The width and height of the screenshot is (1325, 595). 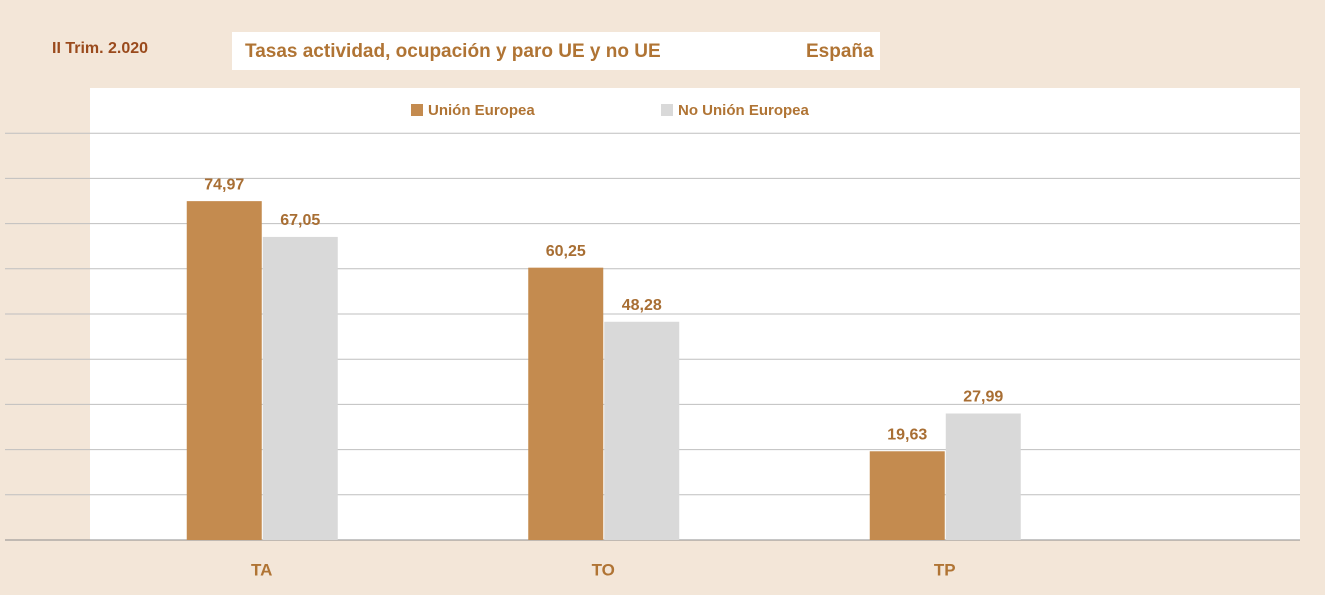 I want to click on x-tick-label: TP, so click(x=945, y=569).